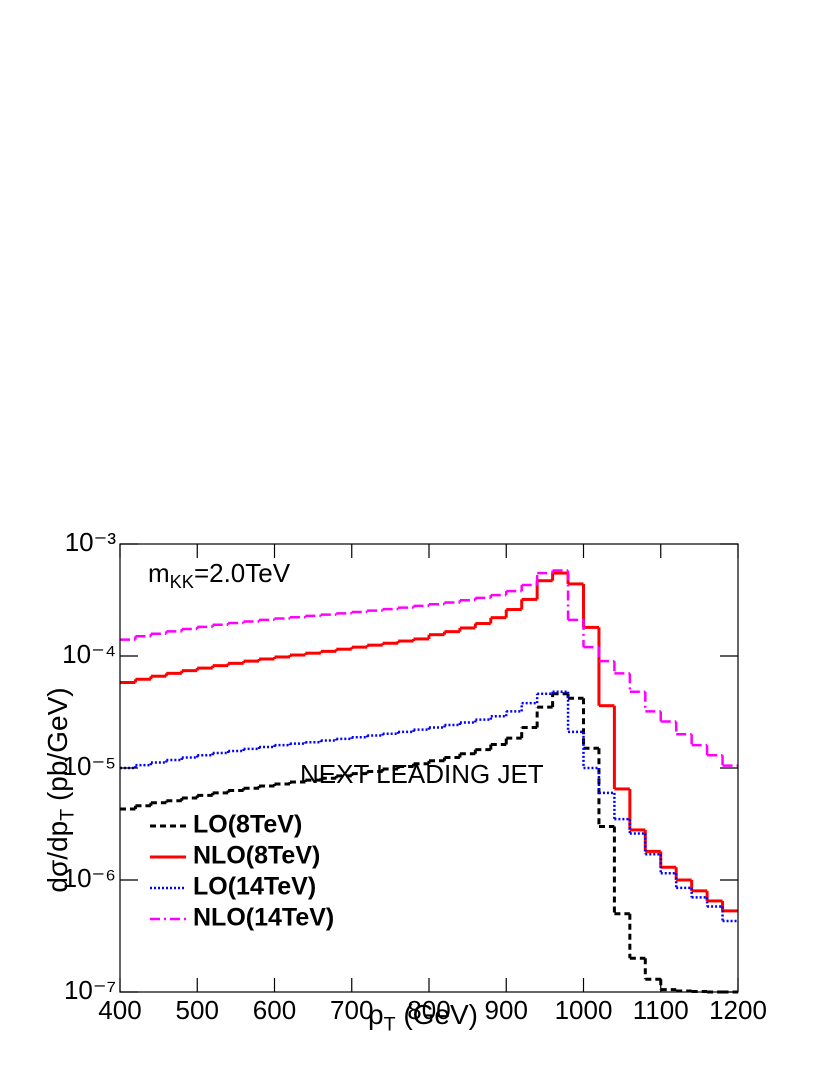  Describe the element at coordinates (57, 857) in the screenshot. I see `label-part: dσ/dp` at that location.